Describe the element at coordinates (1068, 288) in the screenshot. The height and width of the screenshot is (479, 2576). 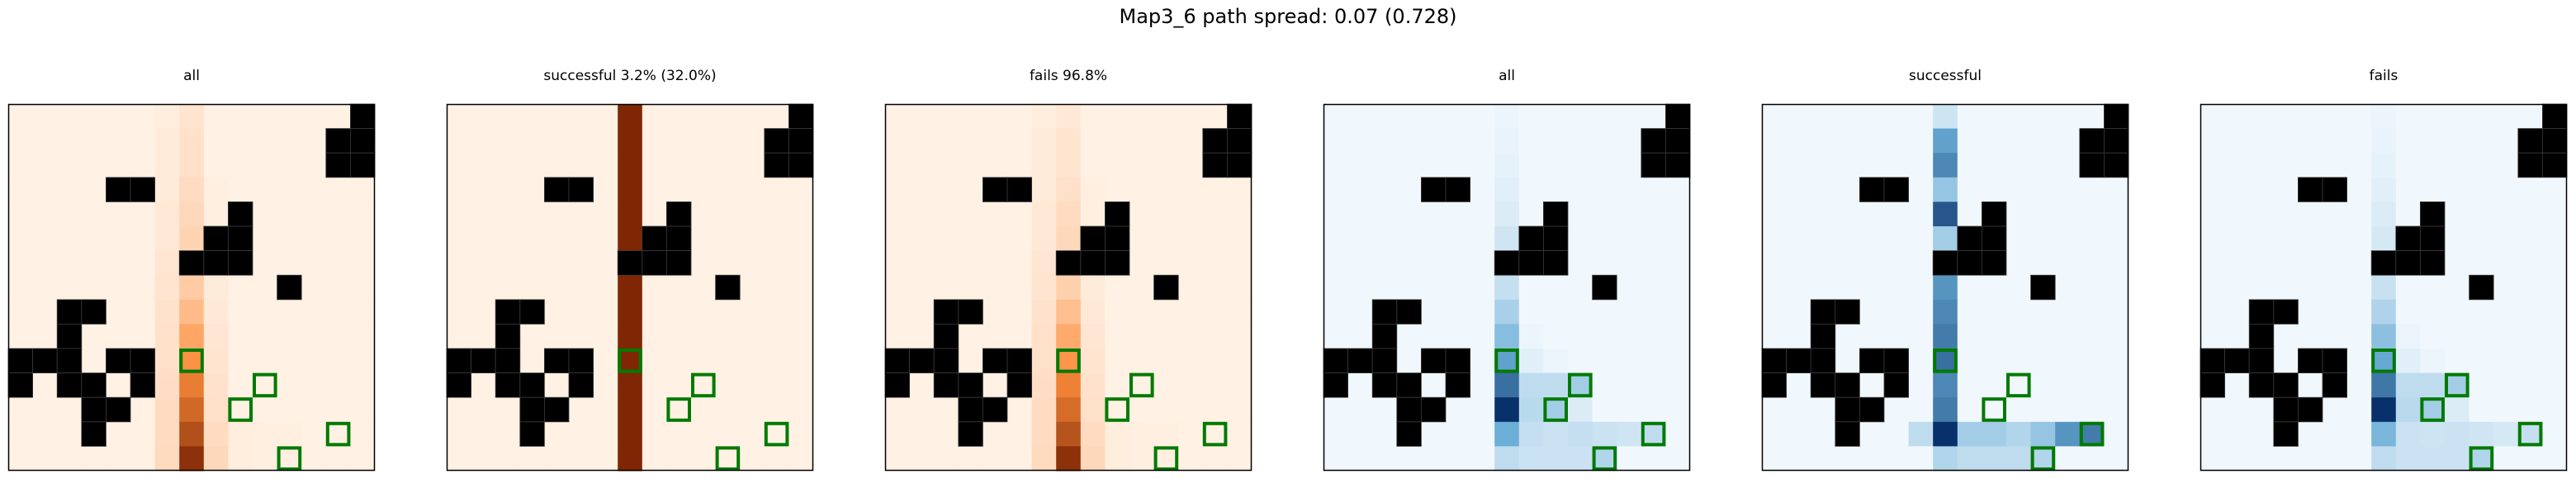
I see `plot-frame` at that location.